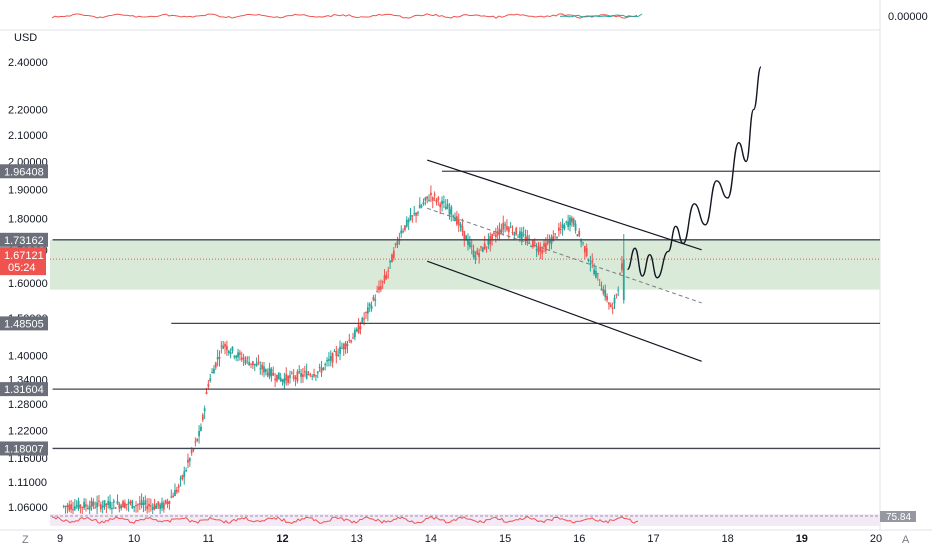 Image resolution: width=932 pixels, height=550 pixels. What do you see at coordinates (28, 111) in the screenshot?
I see `y-tick-label: 2.20000` at bounding box center [28, 111].